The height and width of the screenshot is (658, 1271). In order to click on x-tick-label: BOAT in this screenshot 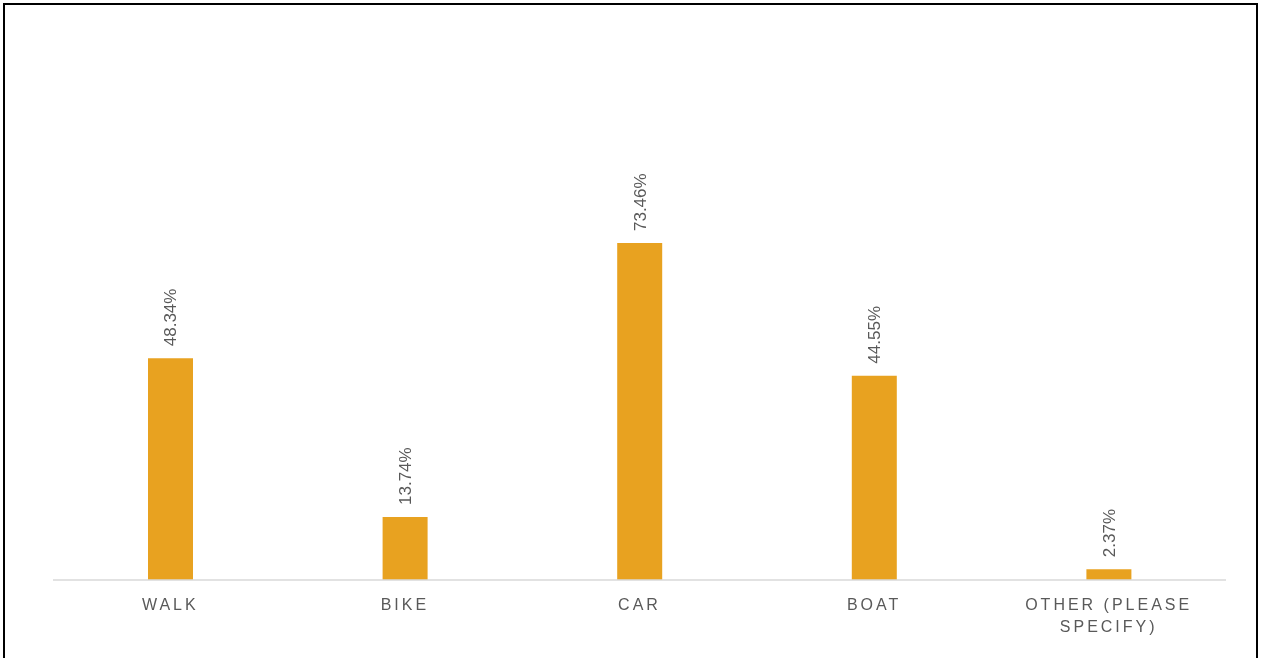, I will do `click(874, 604)`.